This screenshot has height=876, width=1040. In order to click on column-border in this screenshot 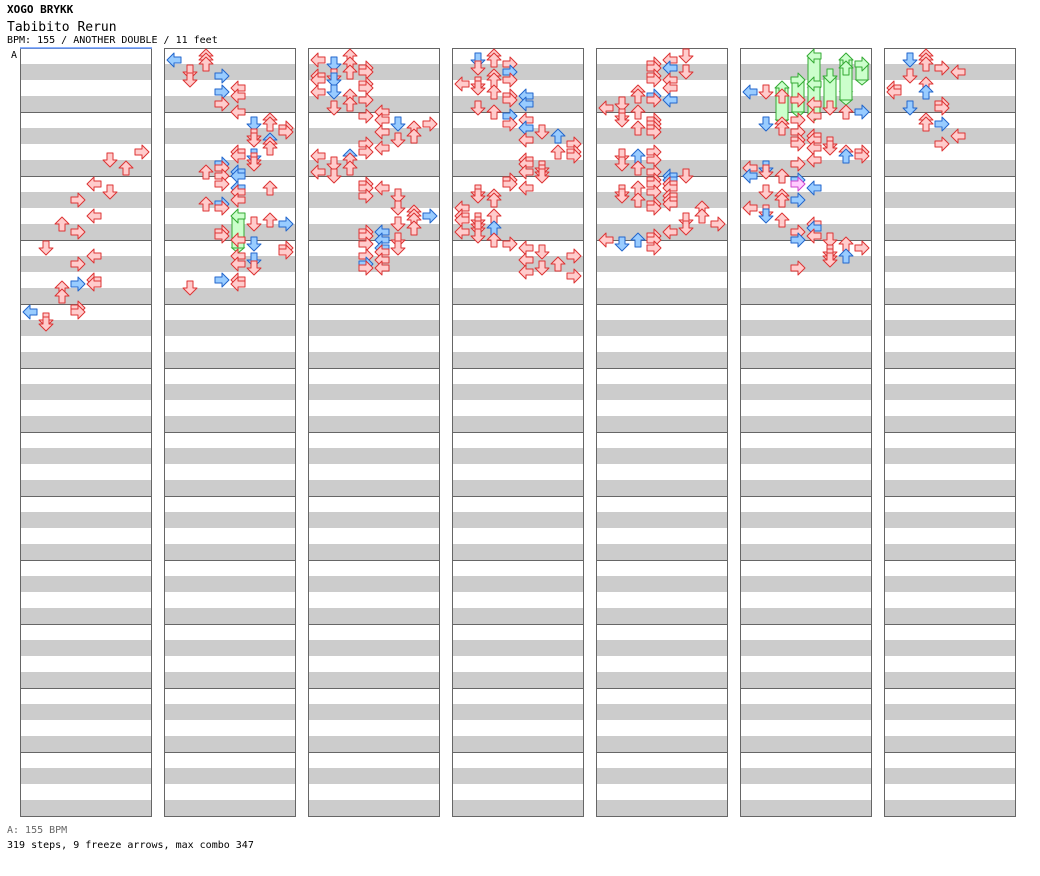, I will do `click(230, 432)`.